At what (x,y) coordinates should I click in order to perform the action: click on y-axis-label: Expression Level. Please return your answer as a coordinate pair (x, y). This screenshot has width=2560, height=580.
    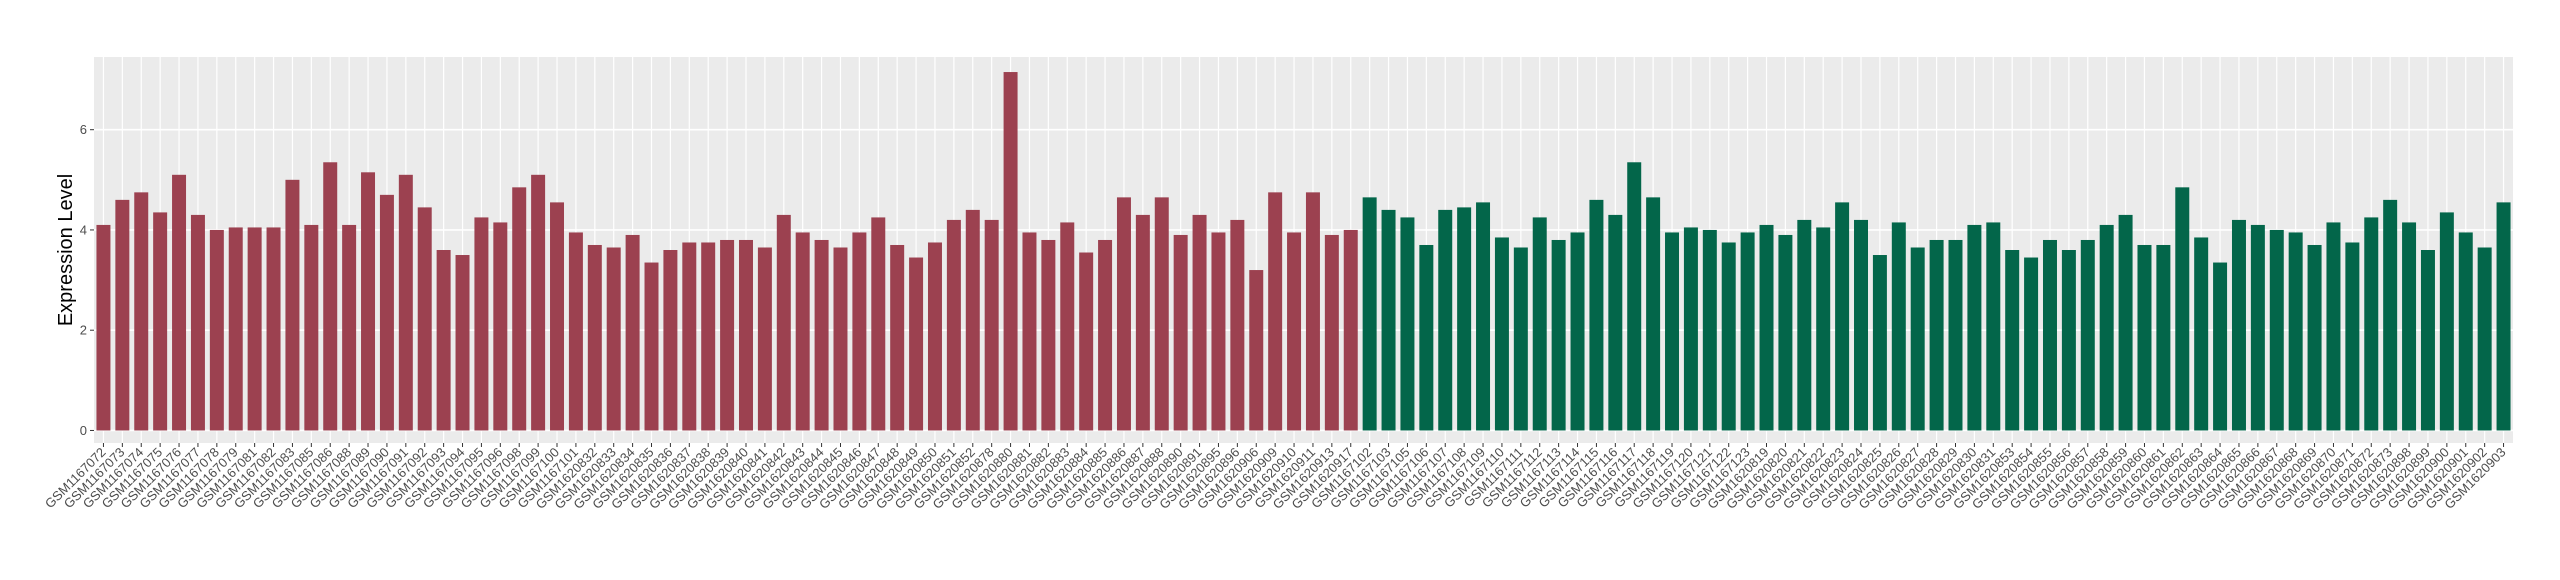
    Looking at the image, I should click on (66, 250).